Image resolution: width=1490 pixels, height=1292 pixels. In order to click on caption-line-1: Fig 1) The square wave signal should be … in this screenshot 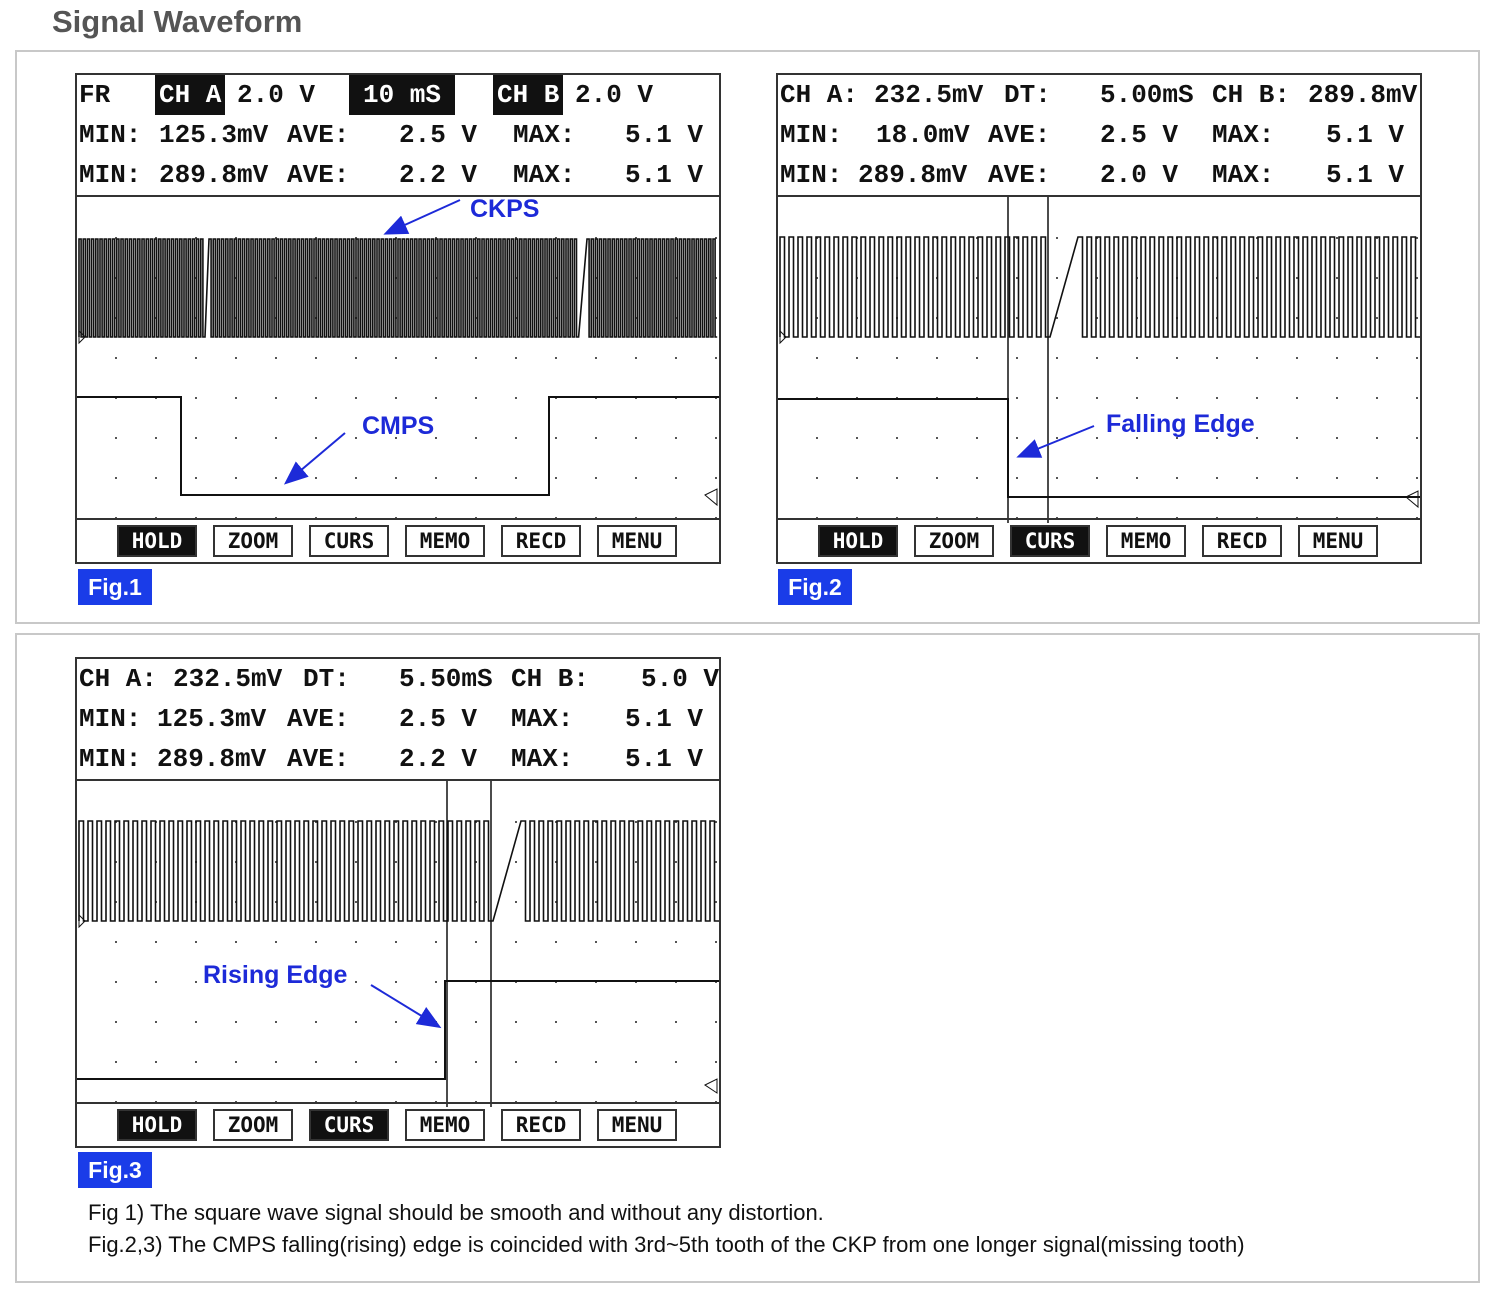, I will do `click(456, 1212)`.